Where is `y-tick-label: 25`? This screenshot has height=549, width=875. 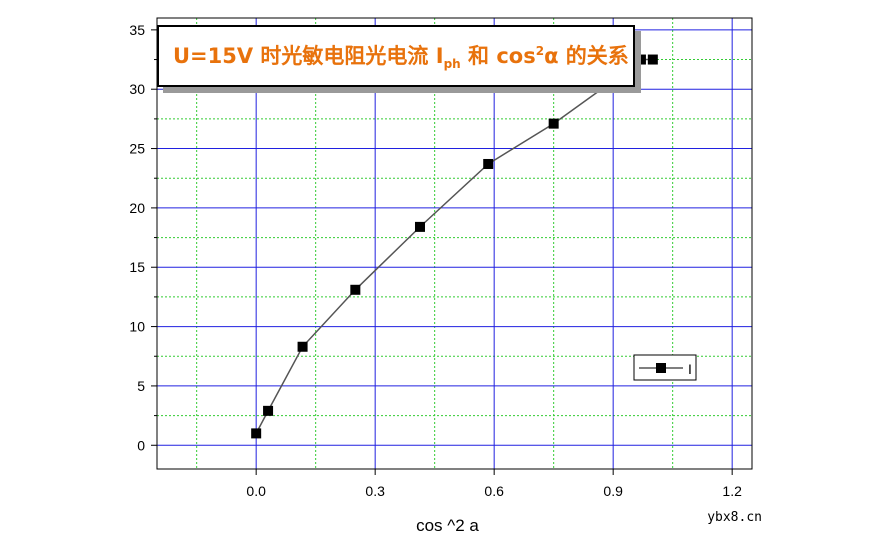 y-tick-label: 25 is located at coordinates (137, 149).